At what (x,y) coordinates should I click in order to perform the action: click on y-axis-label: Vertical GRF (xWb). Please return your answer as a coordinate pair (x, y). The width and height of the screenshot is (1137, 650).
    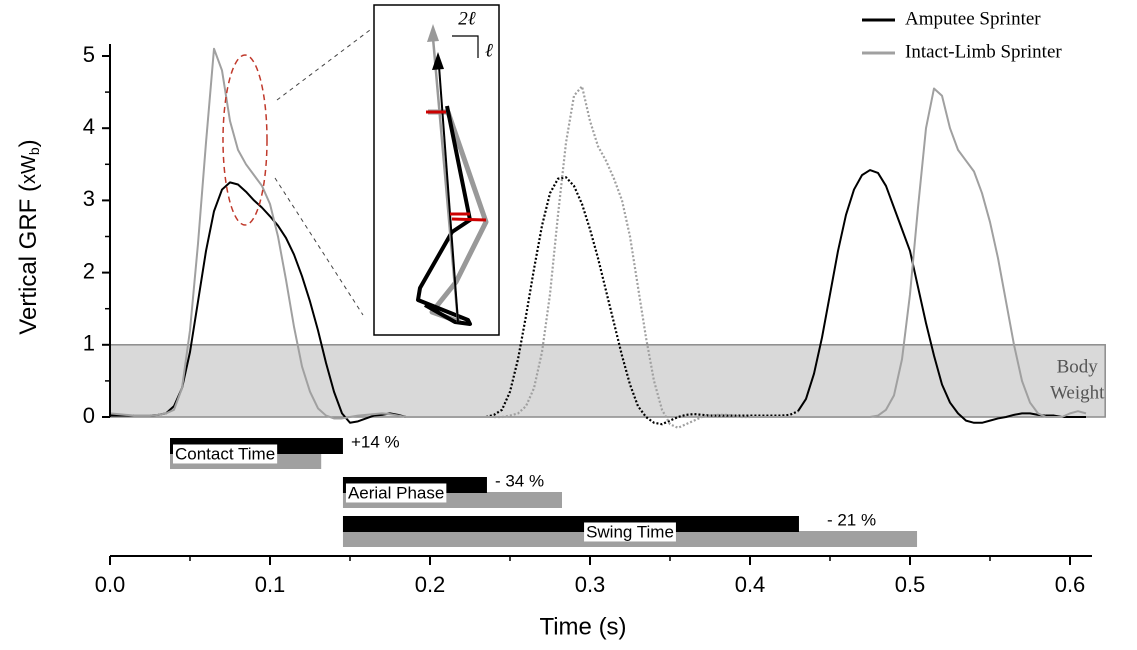
    Looking at the image, I should click on (28, 236).